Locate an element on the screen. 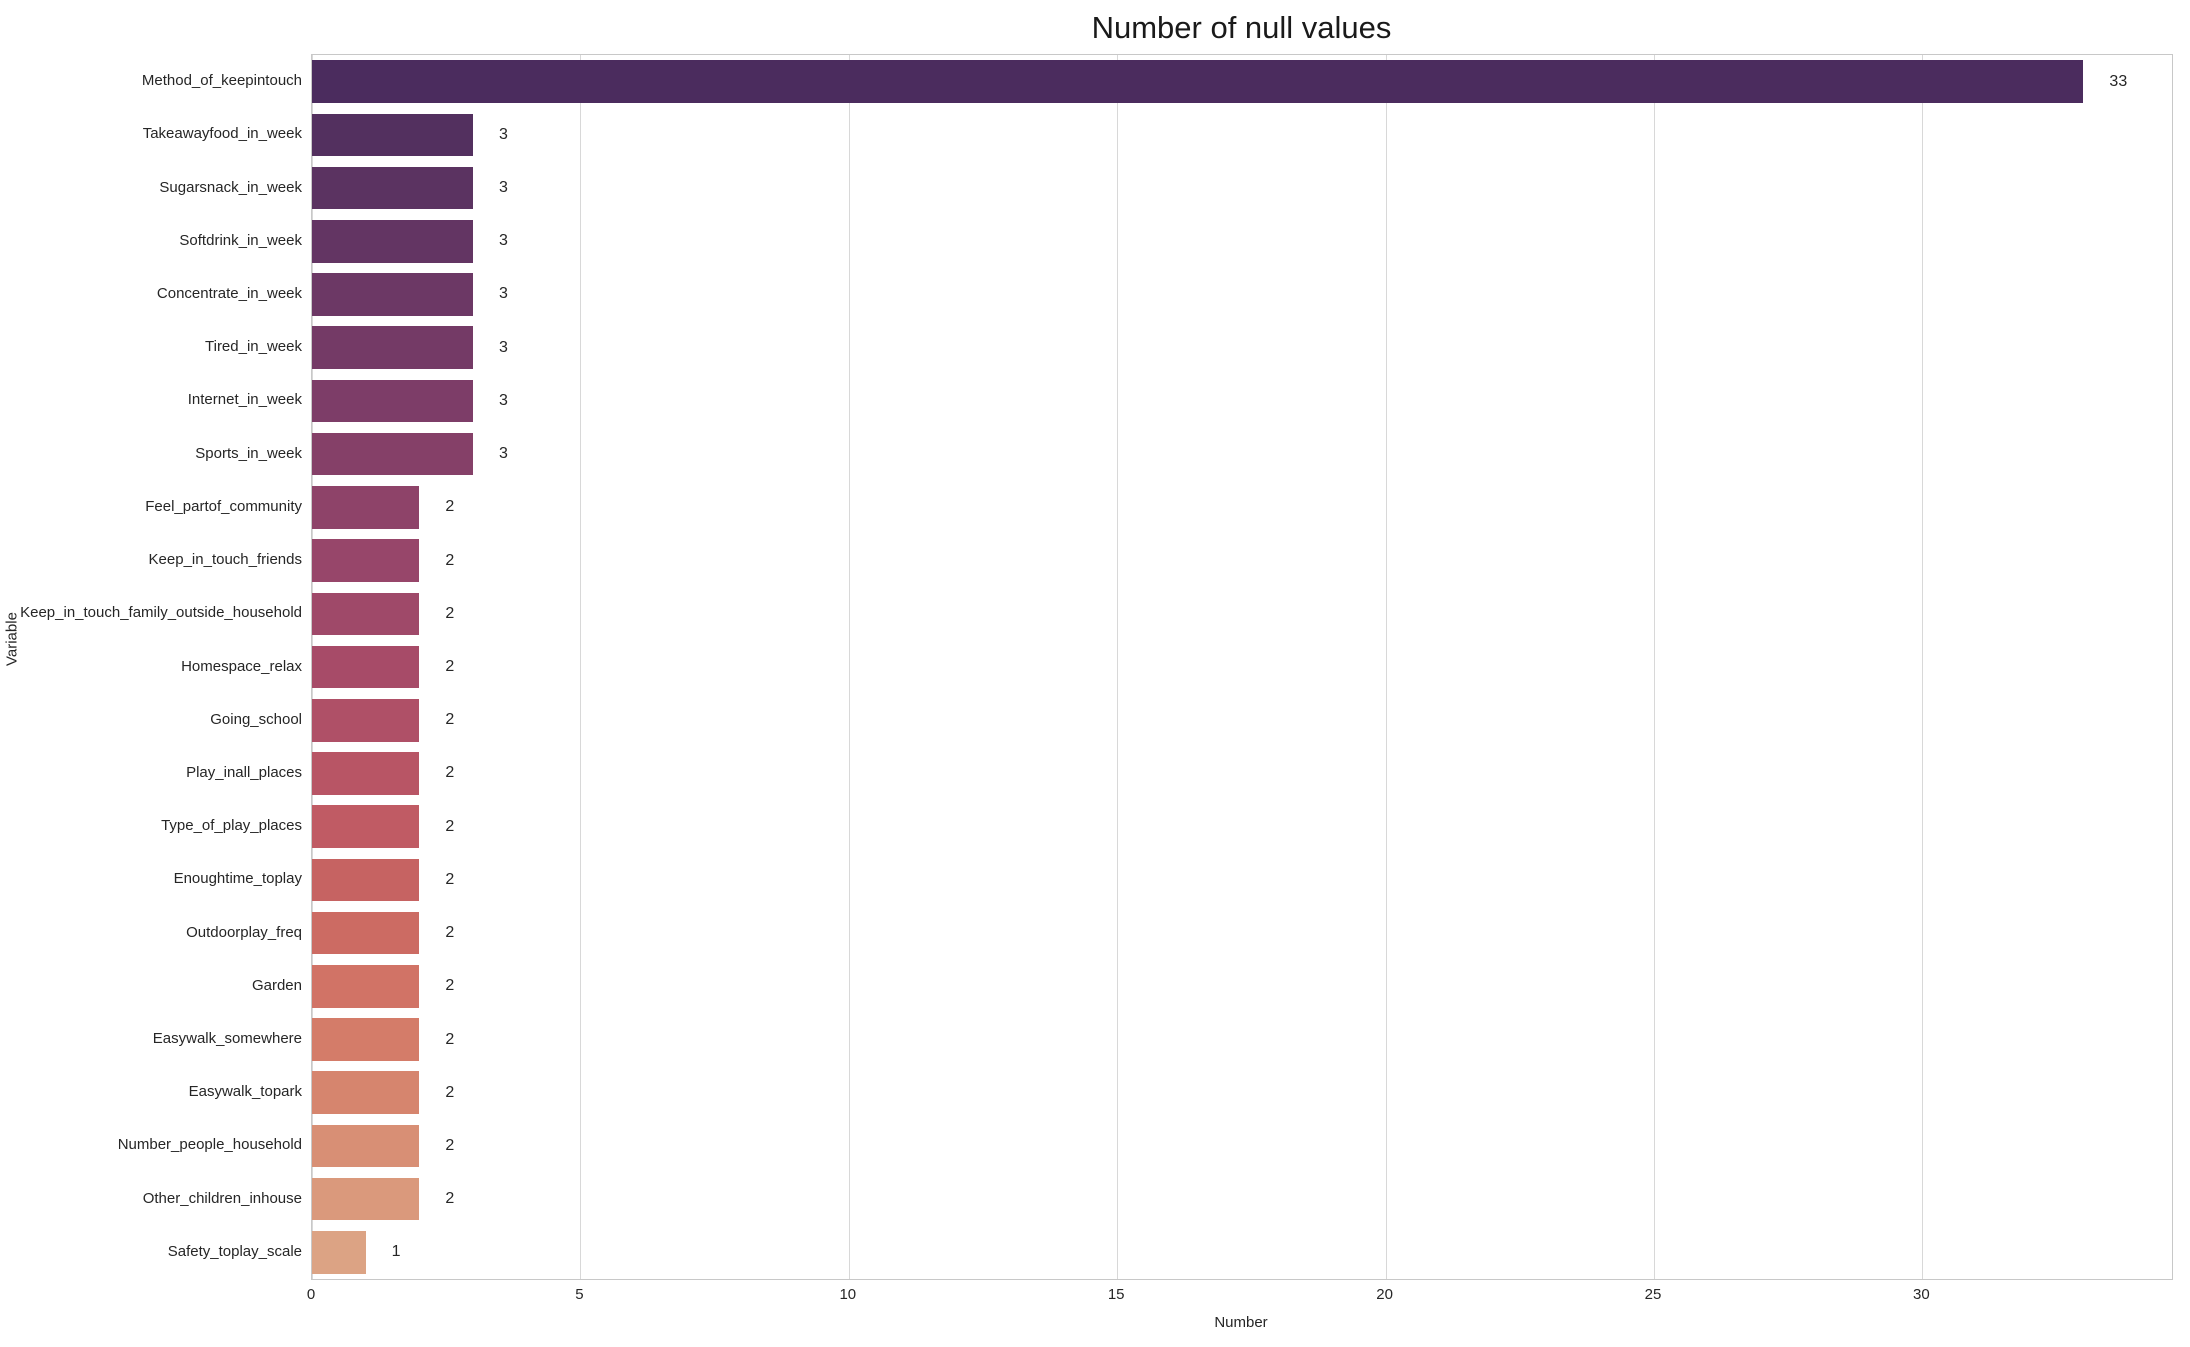 The image size is (2190, 1347). y-tick-row: Safety_toplay_scale is located at coordinates (151, 1251).